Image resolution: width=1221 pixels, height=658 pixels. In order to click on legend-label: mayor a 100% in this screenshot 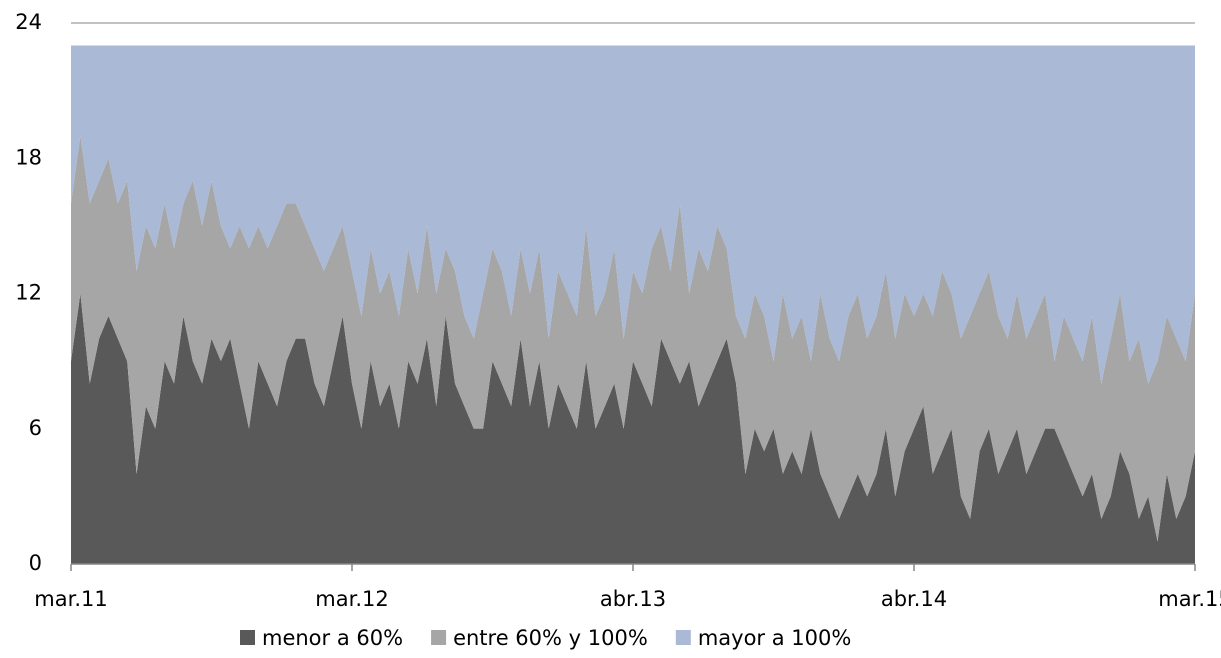, I will do `click(775, 638)`.